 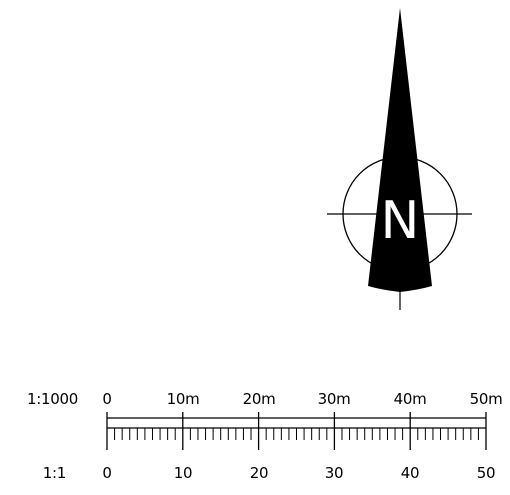 I want to click on scale-top-label: 50m, so click(x=486, y=399).